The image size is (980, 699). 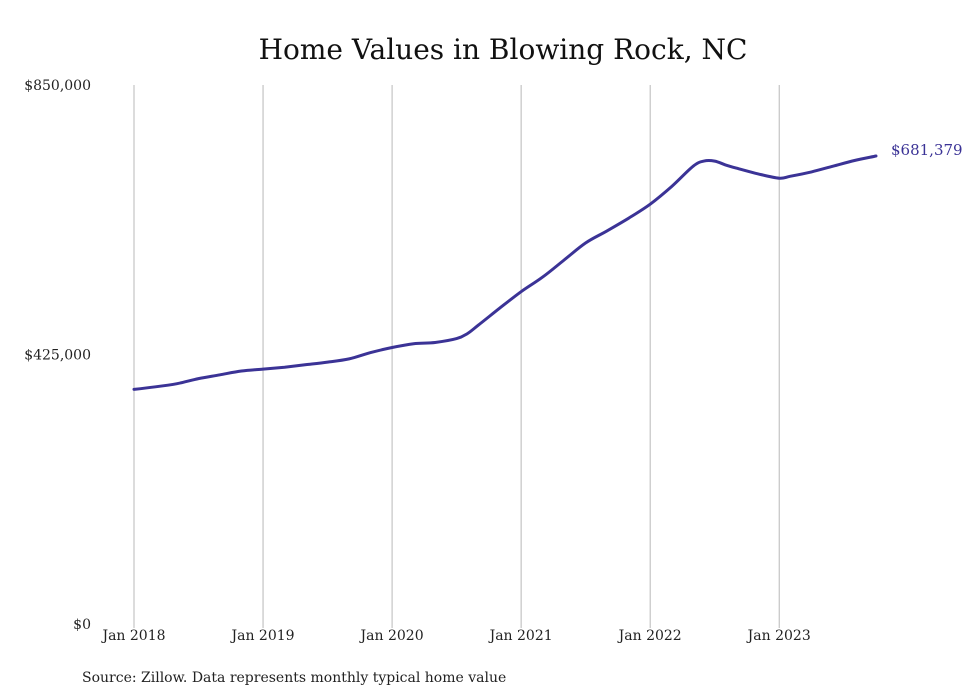 What do you see at coordinates (57, 86) in the screenshot?
I see `y-tick-label: $850,000` at bounding box center [57, 86].